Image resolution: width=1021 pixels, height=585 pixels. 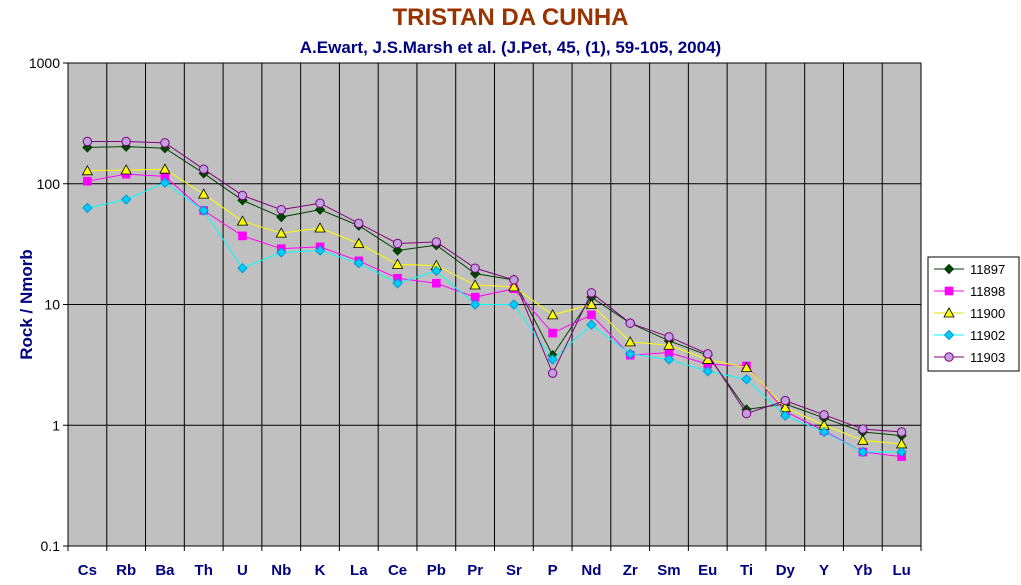 What do you see at coordinates (987, 291) in the screenshot?
I see `legend-label: 11898` at bounding box center [987, 291].